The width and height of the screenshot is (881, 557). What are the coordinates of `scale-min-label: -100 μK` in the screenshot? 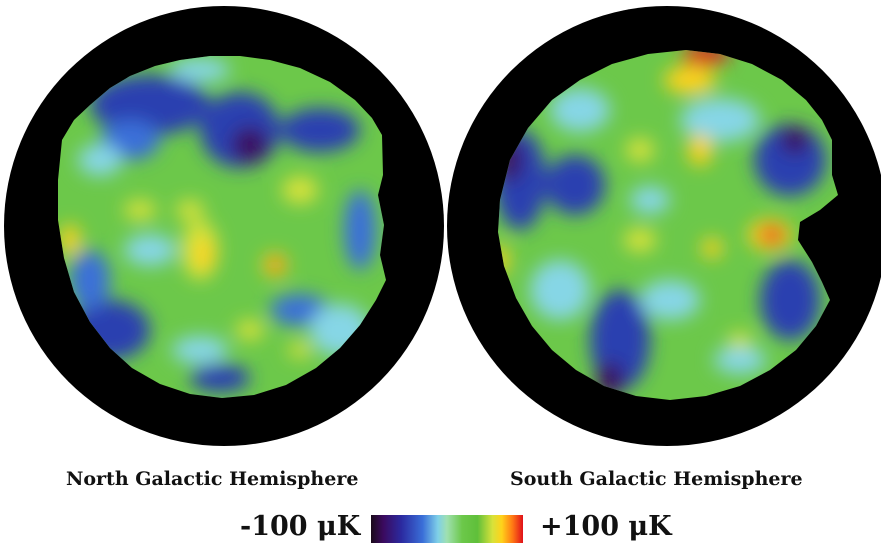 It's located at (300, 526).